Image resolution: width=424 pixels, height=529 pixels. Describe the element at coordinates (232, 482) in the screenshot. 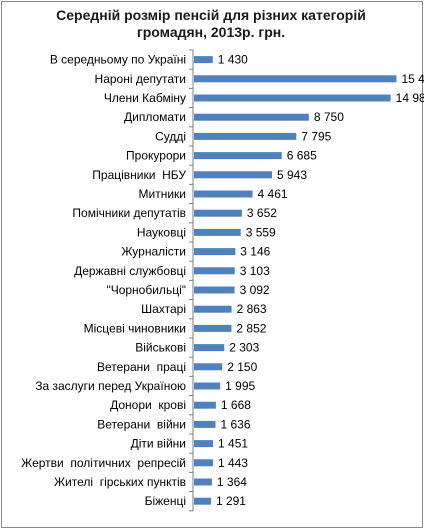

I see `value-label: 1 364` at that location.